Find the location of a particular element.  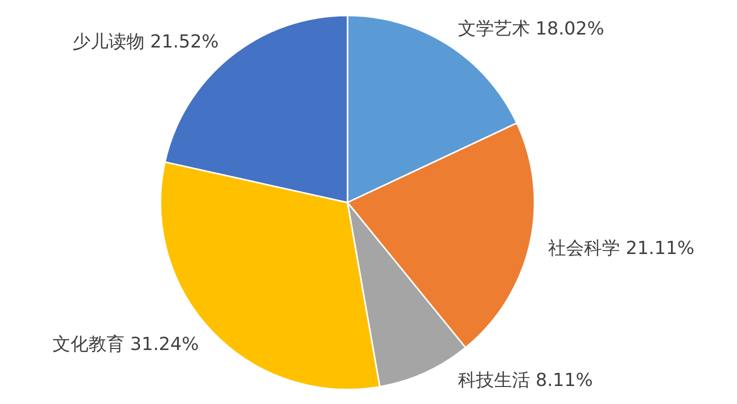

slice-label: 文化教育 31.24% is located at coordinates (125, 345).